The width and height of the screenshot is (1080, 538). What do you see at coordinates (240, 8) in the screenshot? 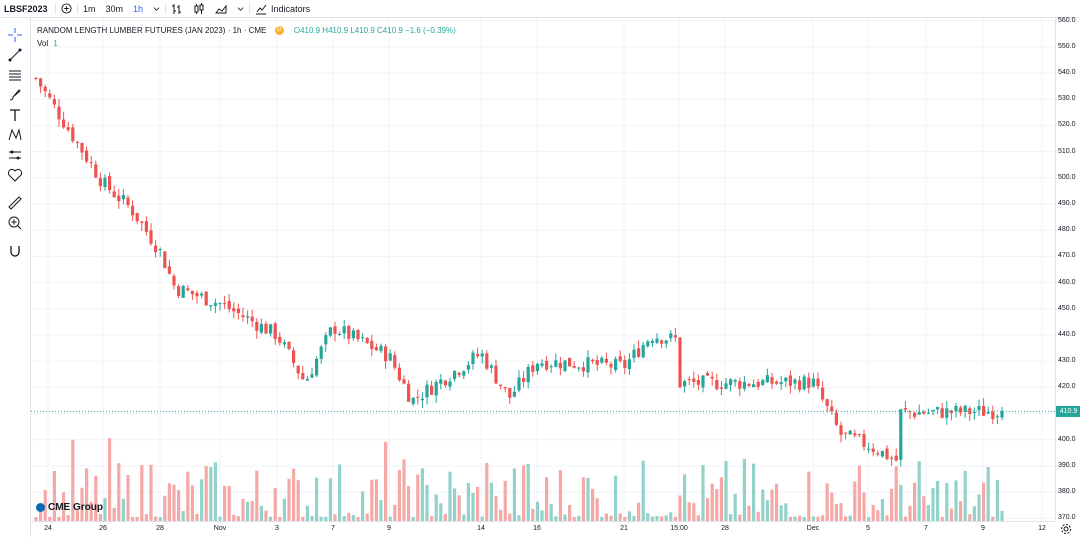
I see `chart-type-dropdown` at bounding box center [240, 8].